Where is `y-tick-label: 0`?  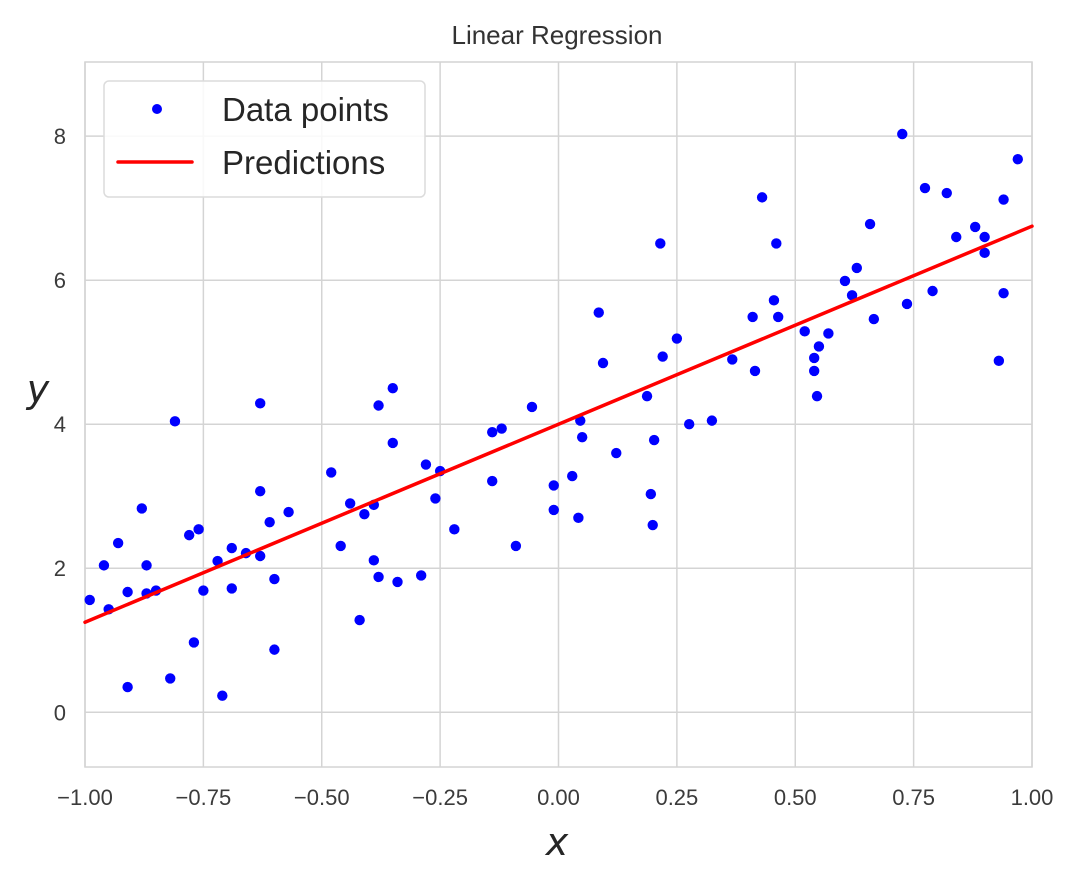 y-tick-label: 0 is located at coordinates (60, 712).